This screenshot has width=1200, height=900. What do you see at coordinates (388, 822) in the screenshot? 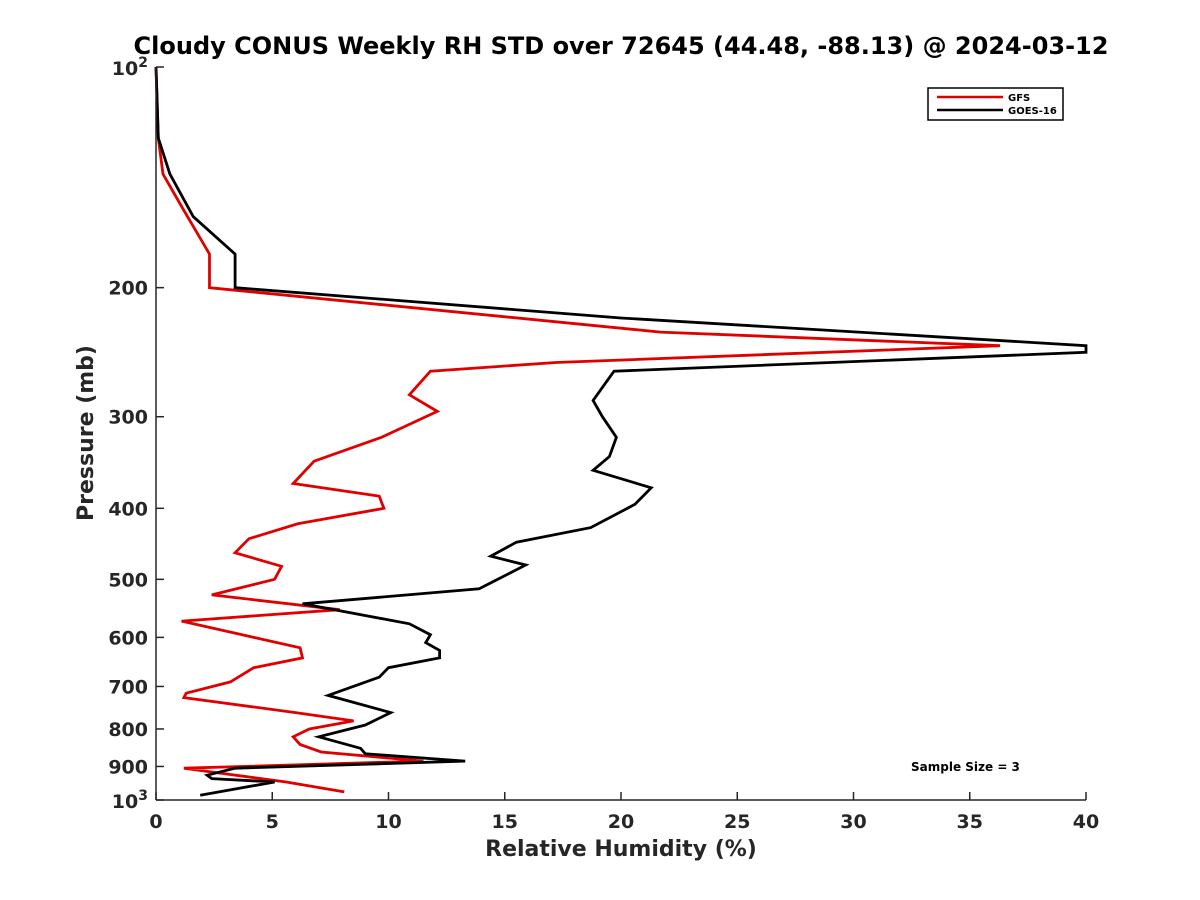
I see `x-tick-label: 10` at bounding box center [388, 822].